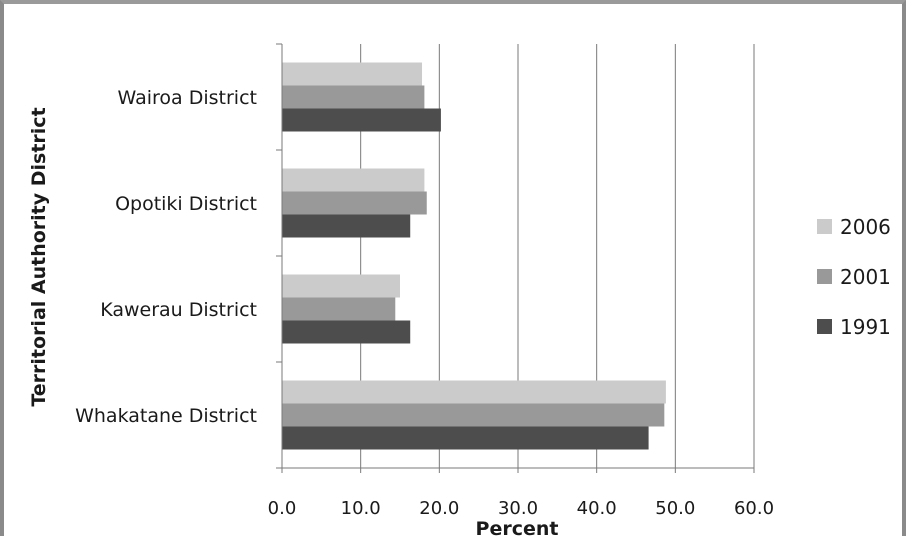  I want to click on x-tick-label: 10.0, so click(361, 508).